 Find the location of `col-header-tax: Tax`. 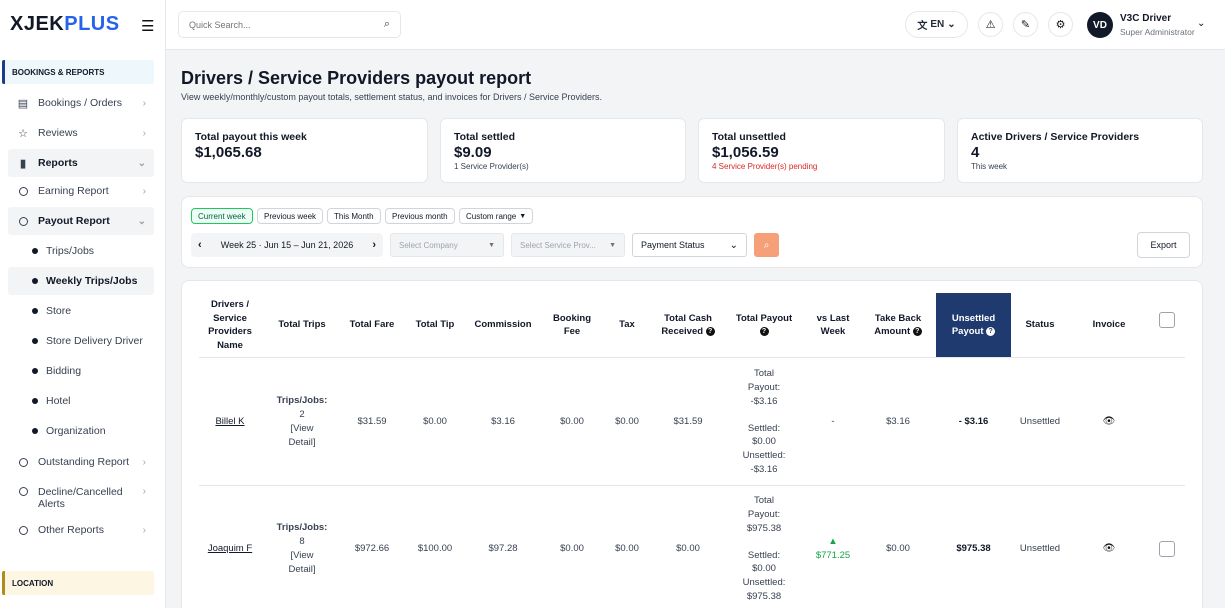

col-header-tax: Tax is located at coordinates (627, 325).